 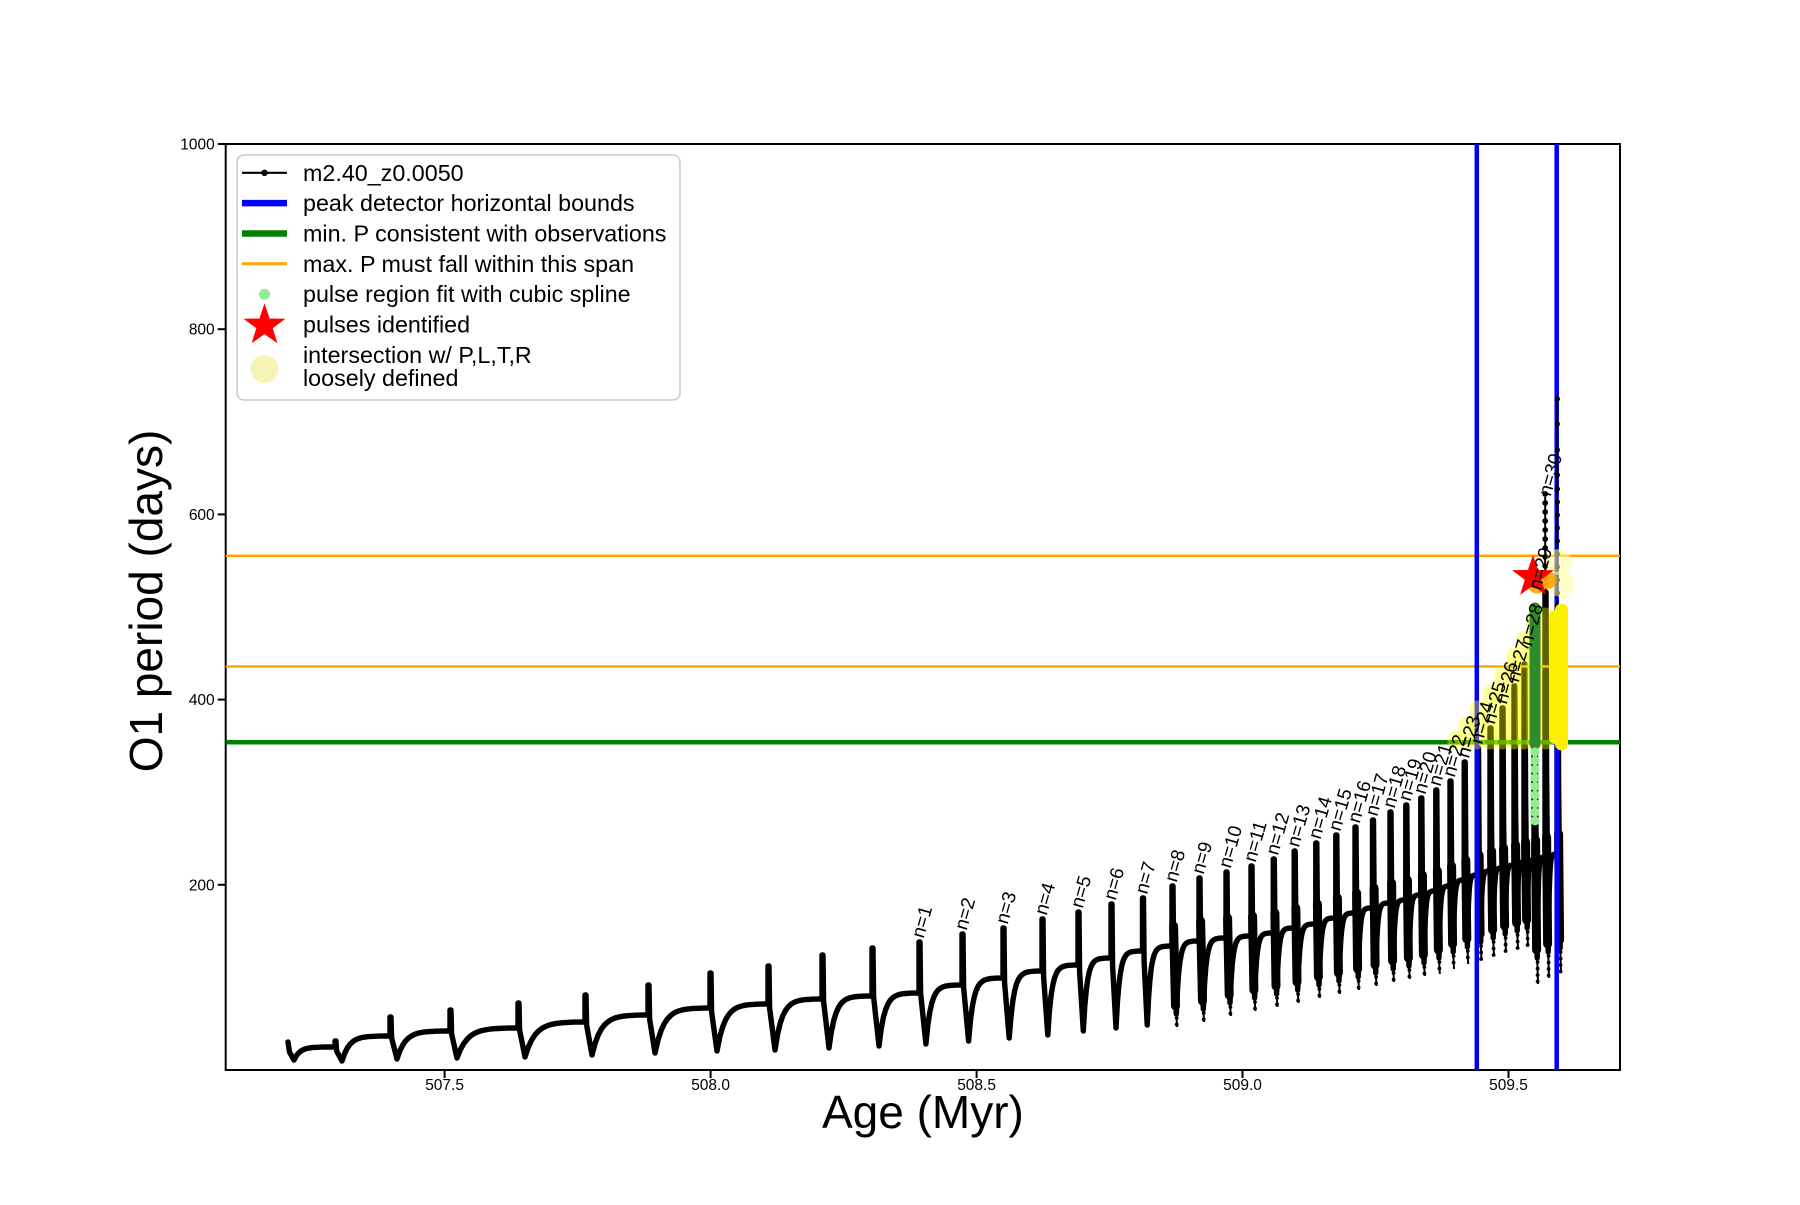 What do you see at coordinates (197, 145) in the screenshot?
I see `svg-text: 1000` at bounding box center [197, 145].